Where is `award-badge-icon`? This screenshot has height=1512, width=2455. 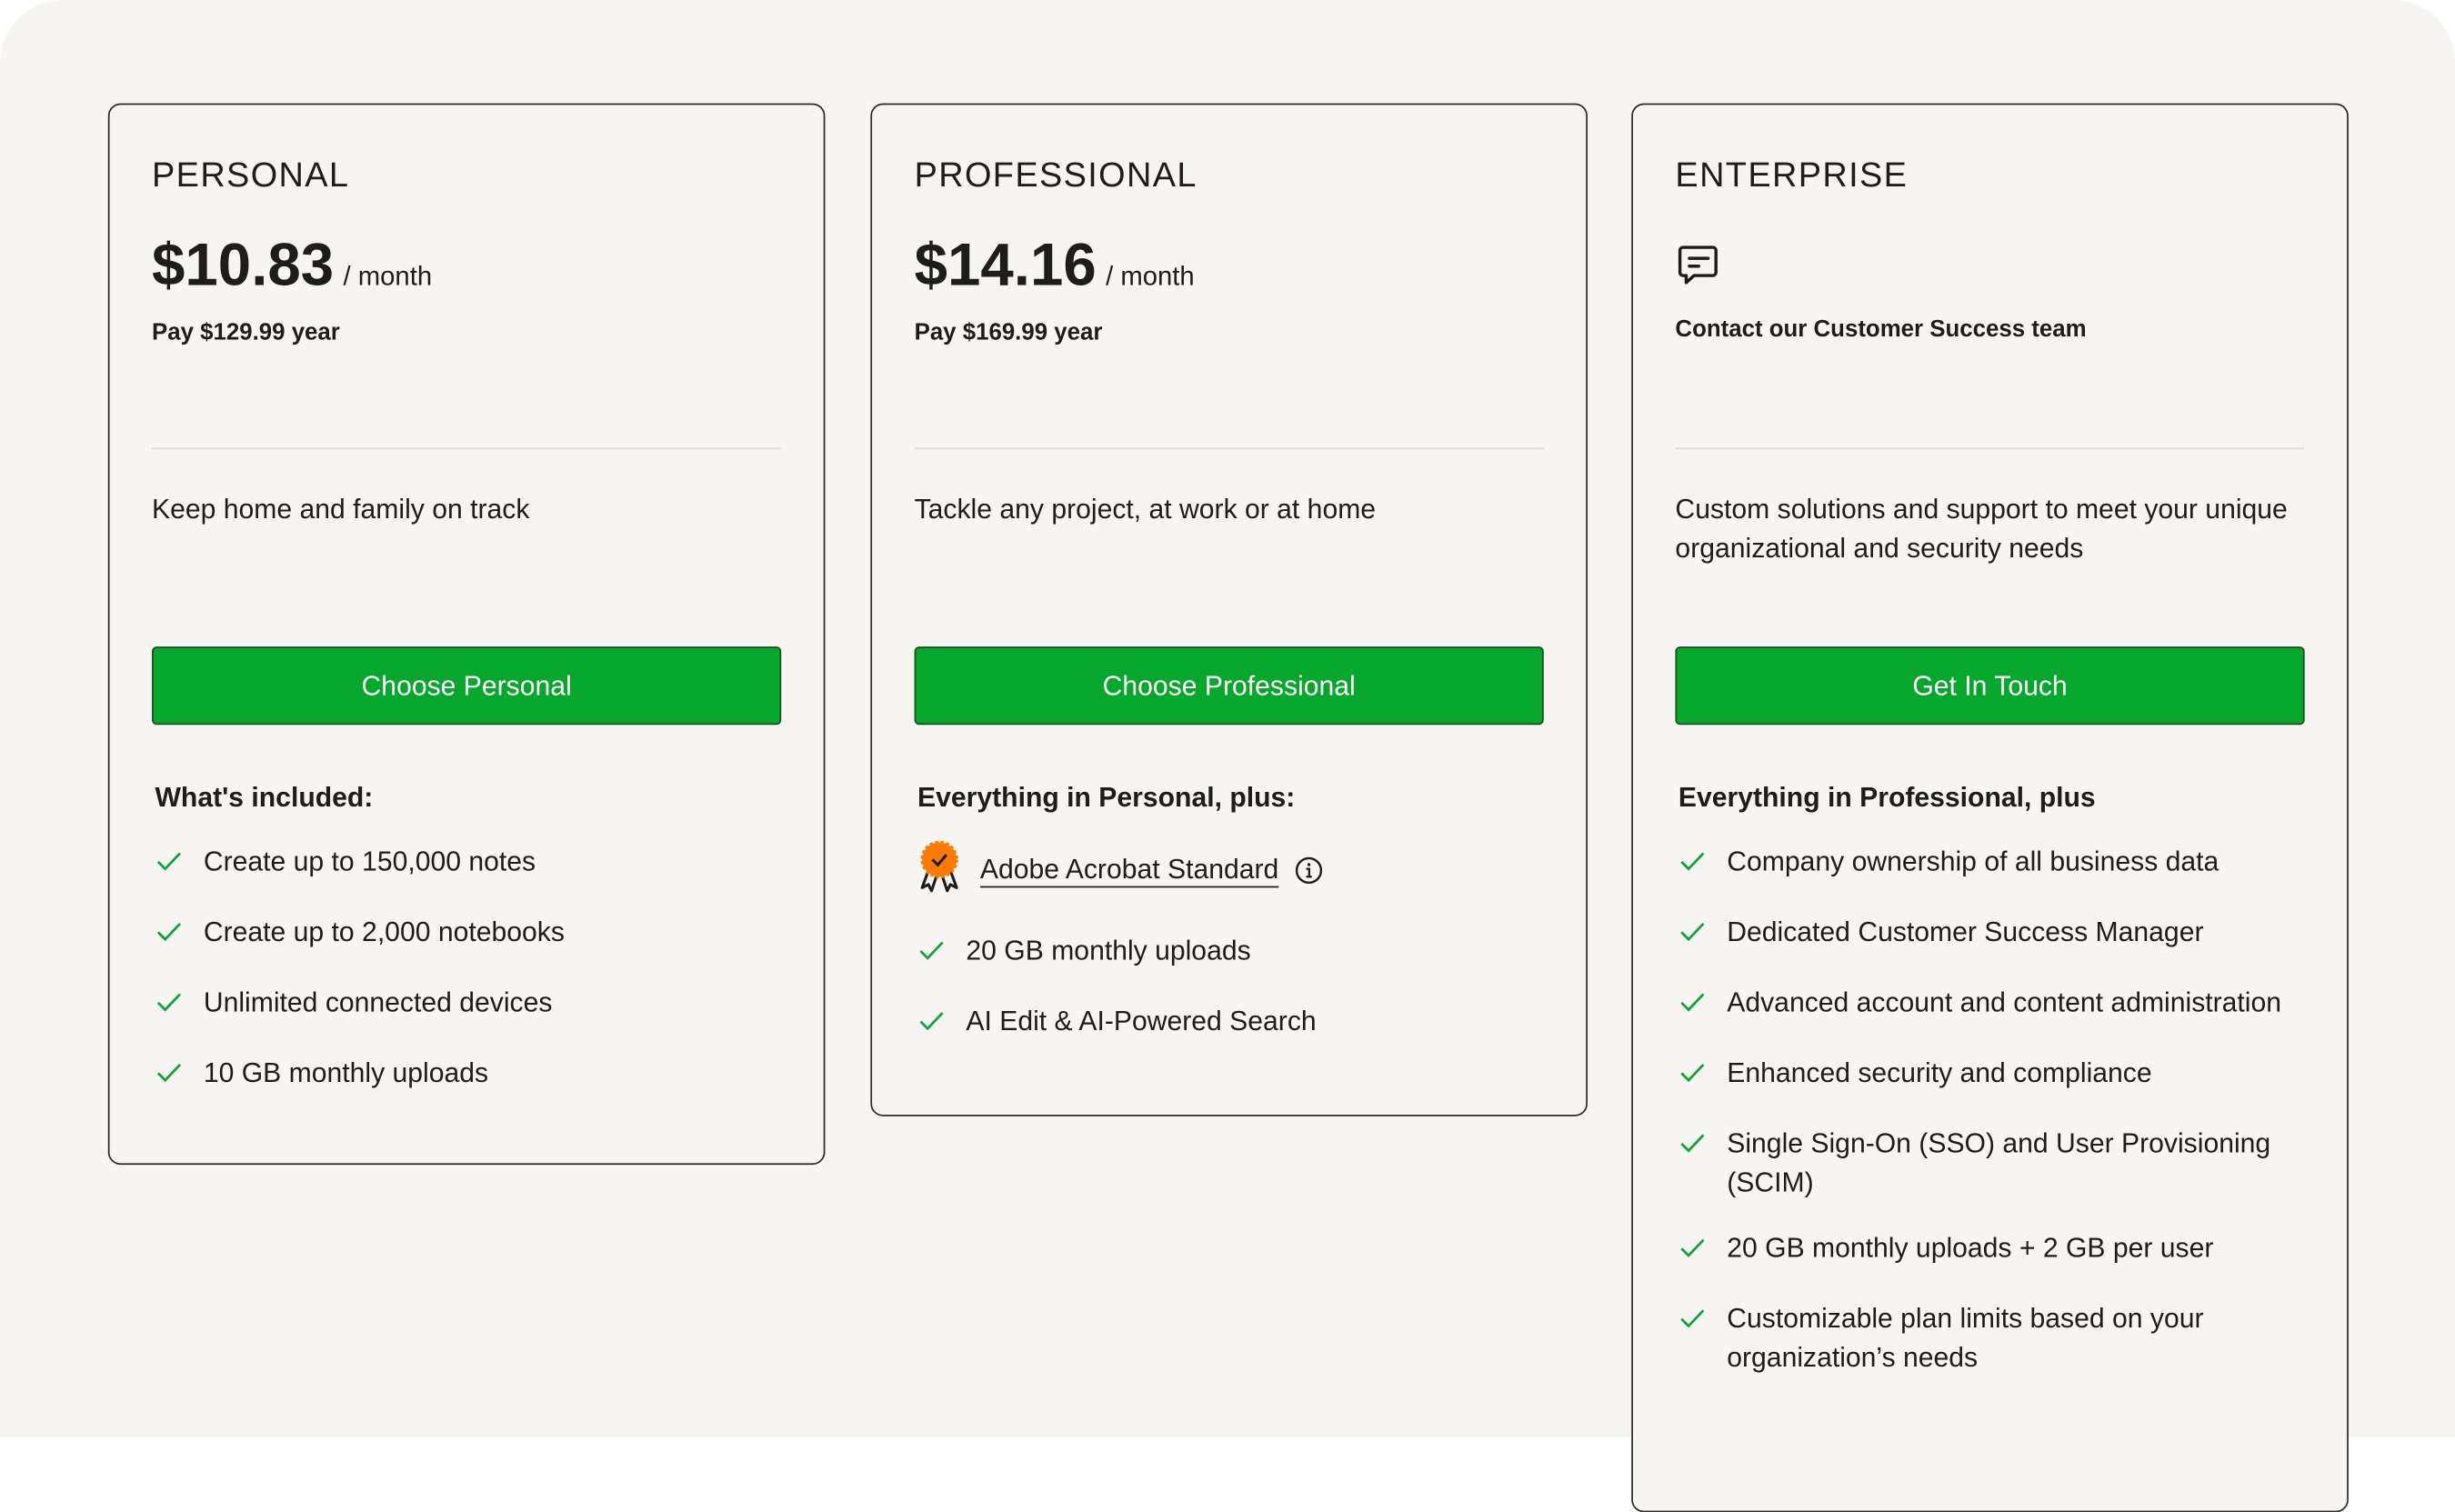
award-badge-icon is located at coordinates (941, 869).